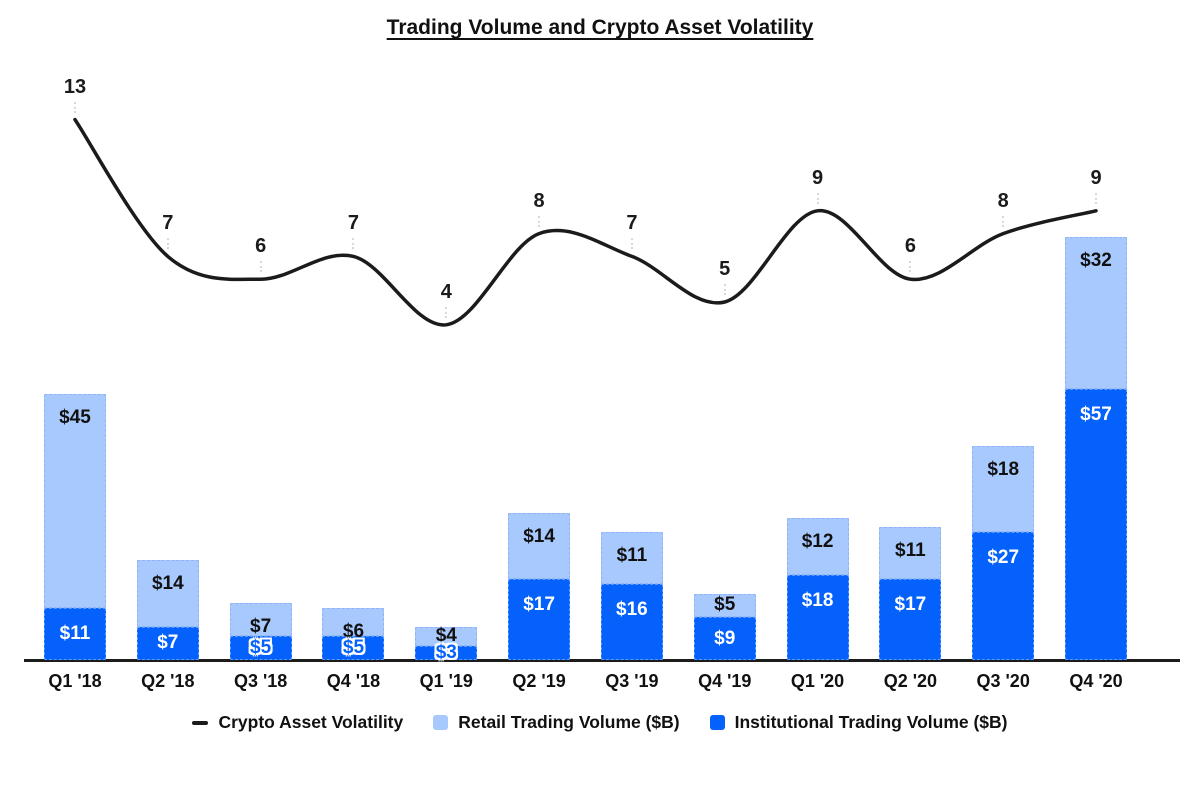 This screenshot has height=806, width=1200. Describe the element at coordinates (725, 269) in the screenshot. I see `volatility-point-label-7: 5` at that location.